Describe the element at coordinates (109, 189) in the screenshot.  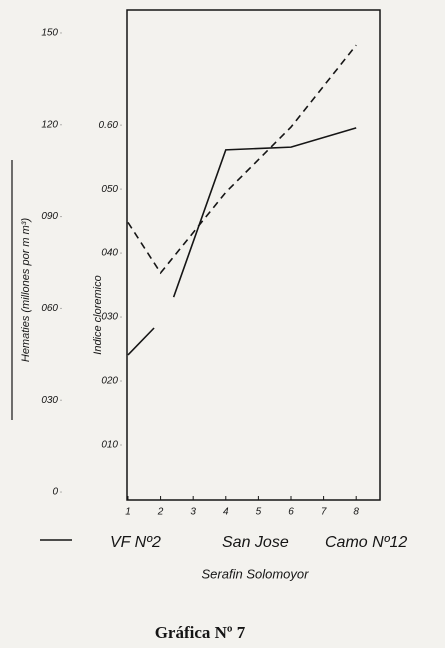
I see `y2-tick-label: 050` at that location.